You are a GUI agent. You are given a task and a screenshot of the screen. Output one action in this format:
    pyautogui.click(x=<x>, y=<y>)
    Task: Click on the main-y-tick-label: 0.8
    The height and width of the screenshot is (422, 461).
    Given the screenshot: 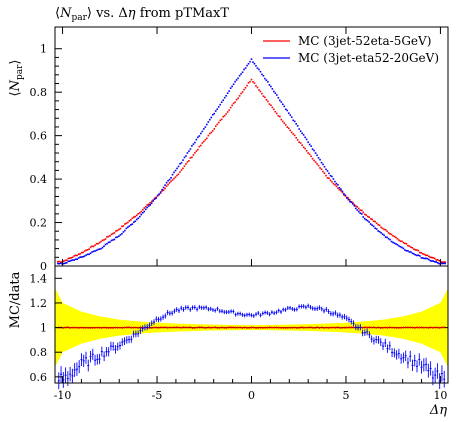 What is the action you would take?
    pyautogui.click(x=39, y=92)
    